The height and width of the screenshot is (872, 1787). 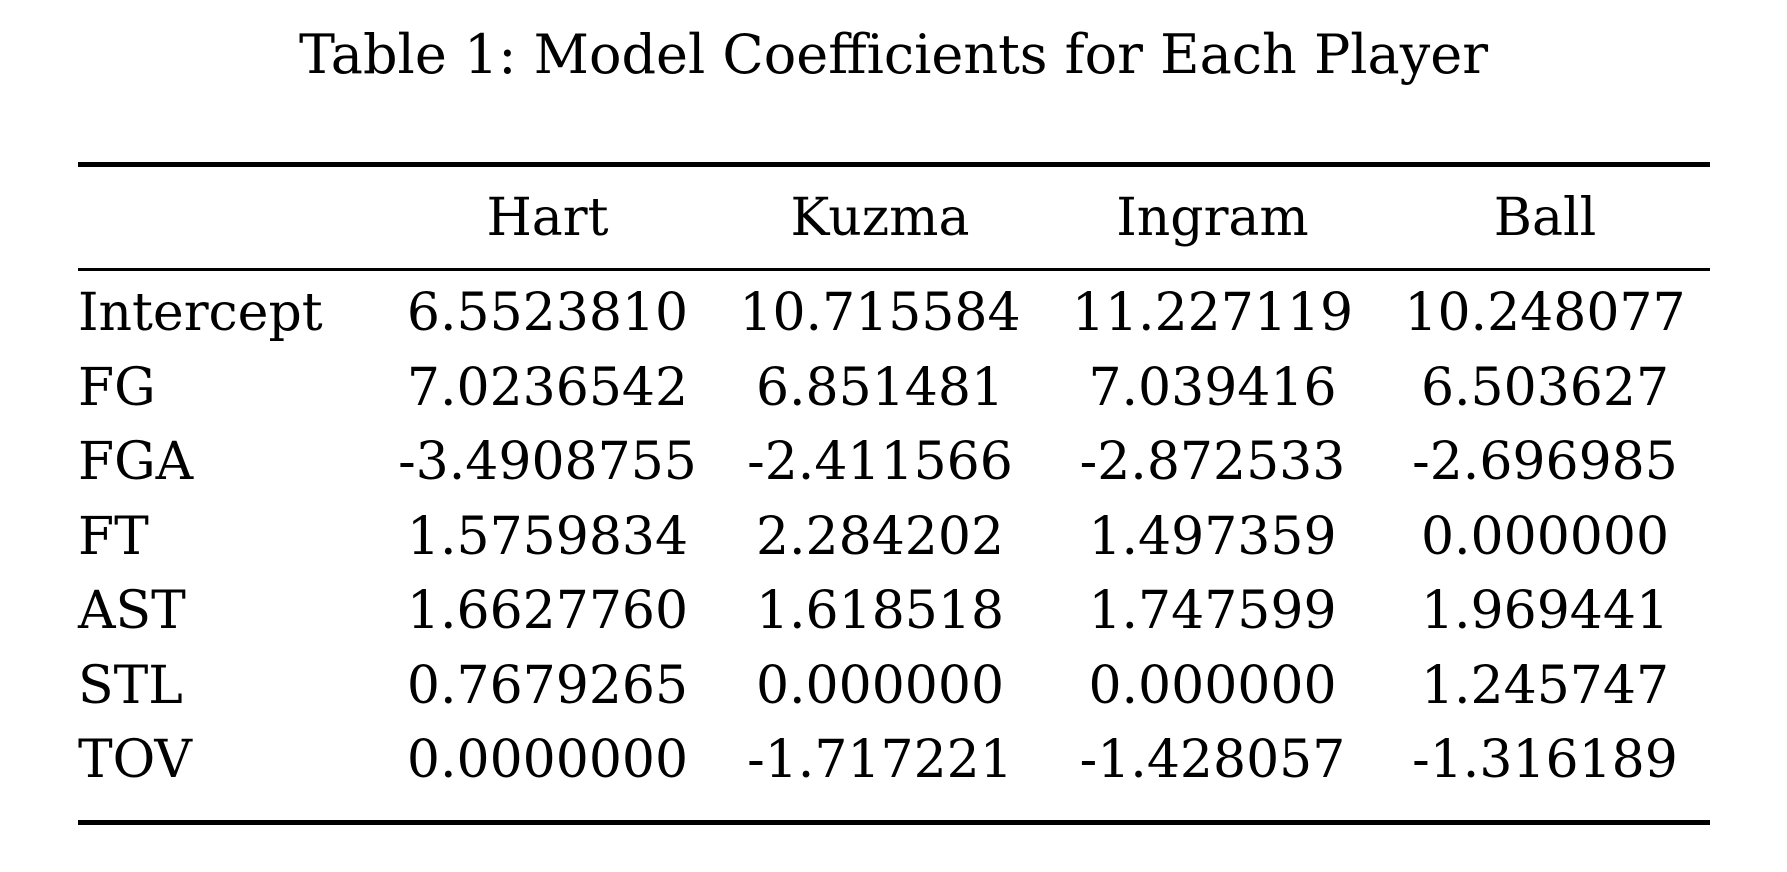 I want to click on table-cell: 1.245747, so click(x=1545, y=685).